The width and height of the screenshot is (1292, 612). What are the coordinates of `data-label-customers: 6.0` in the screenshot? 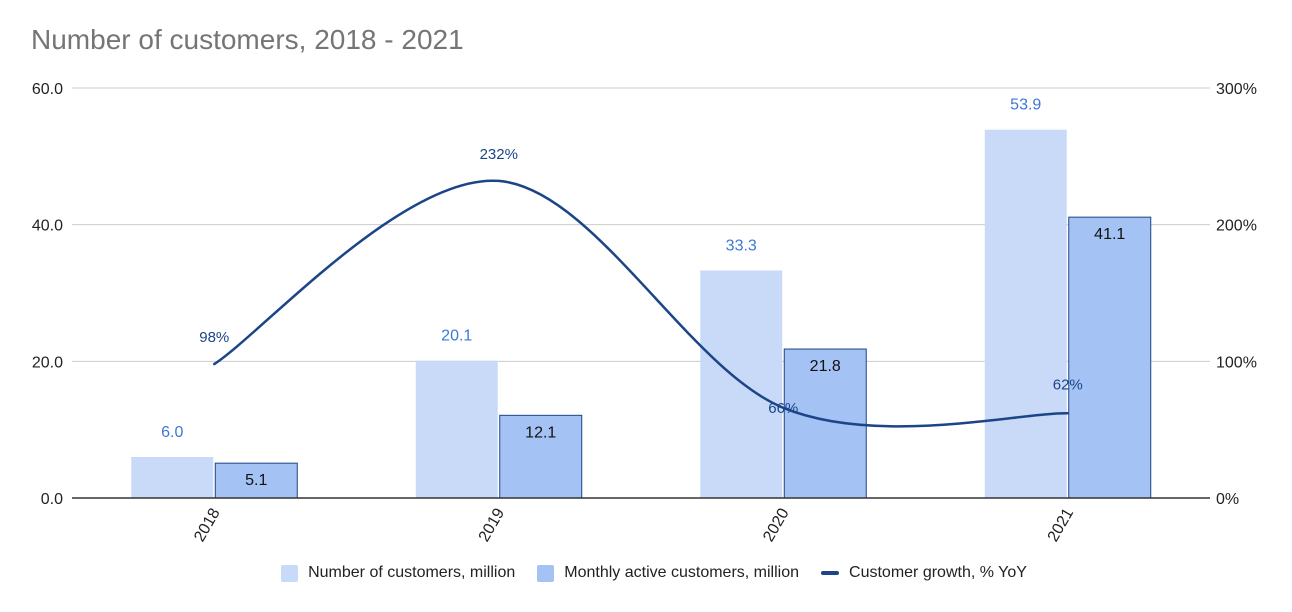 It's located at (172, 432).